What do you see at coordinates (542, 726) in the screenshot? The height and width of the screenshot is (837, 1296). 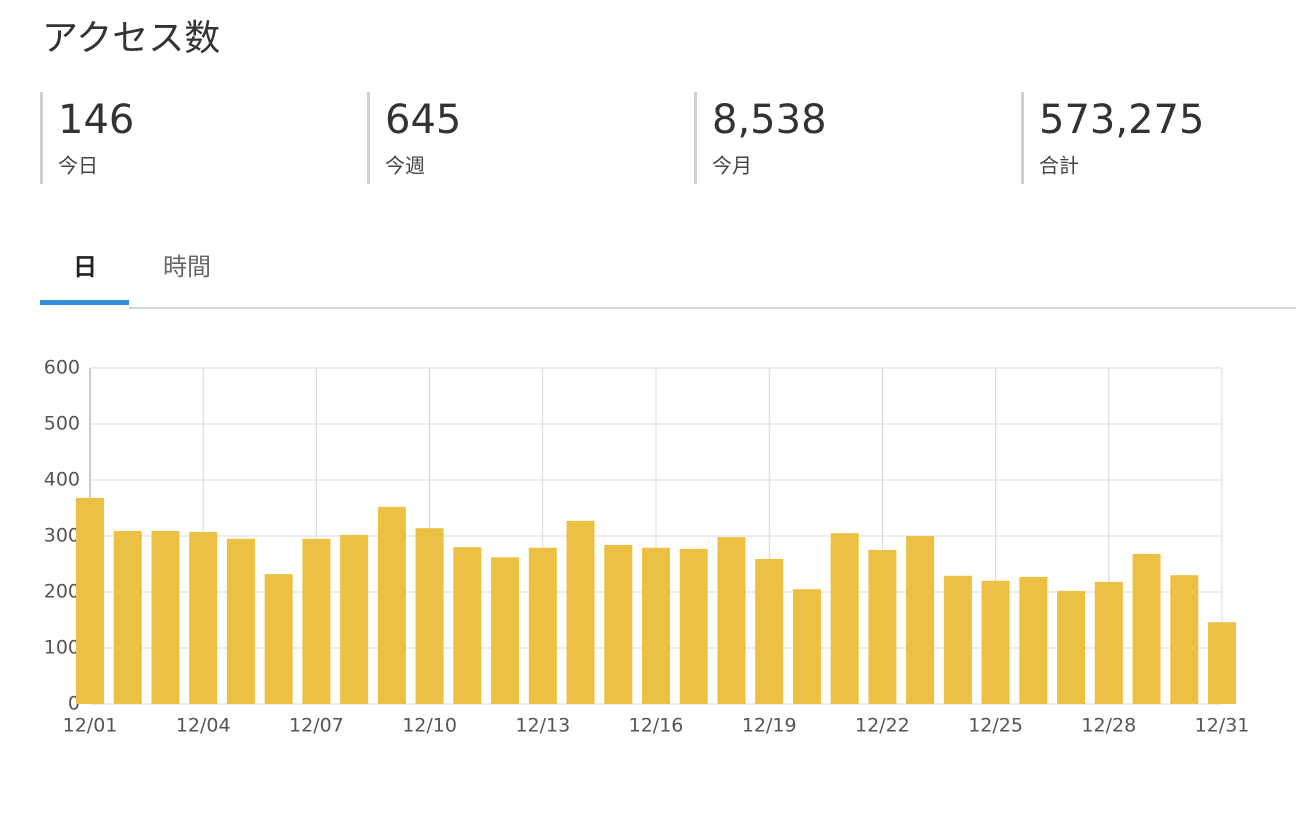 I see `x-tick-label: 12/13` at bounding box center [542, 726].